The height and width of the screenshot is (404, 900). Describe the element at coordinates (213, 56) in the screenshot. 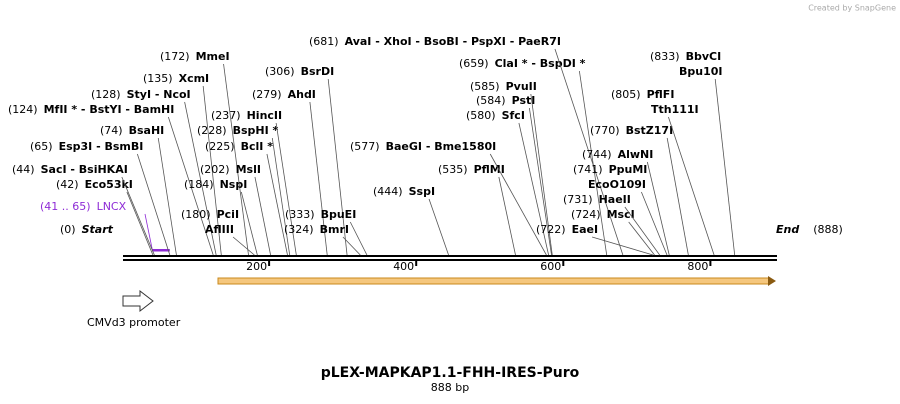

I see `site-name: MmeI` at that location.